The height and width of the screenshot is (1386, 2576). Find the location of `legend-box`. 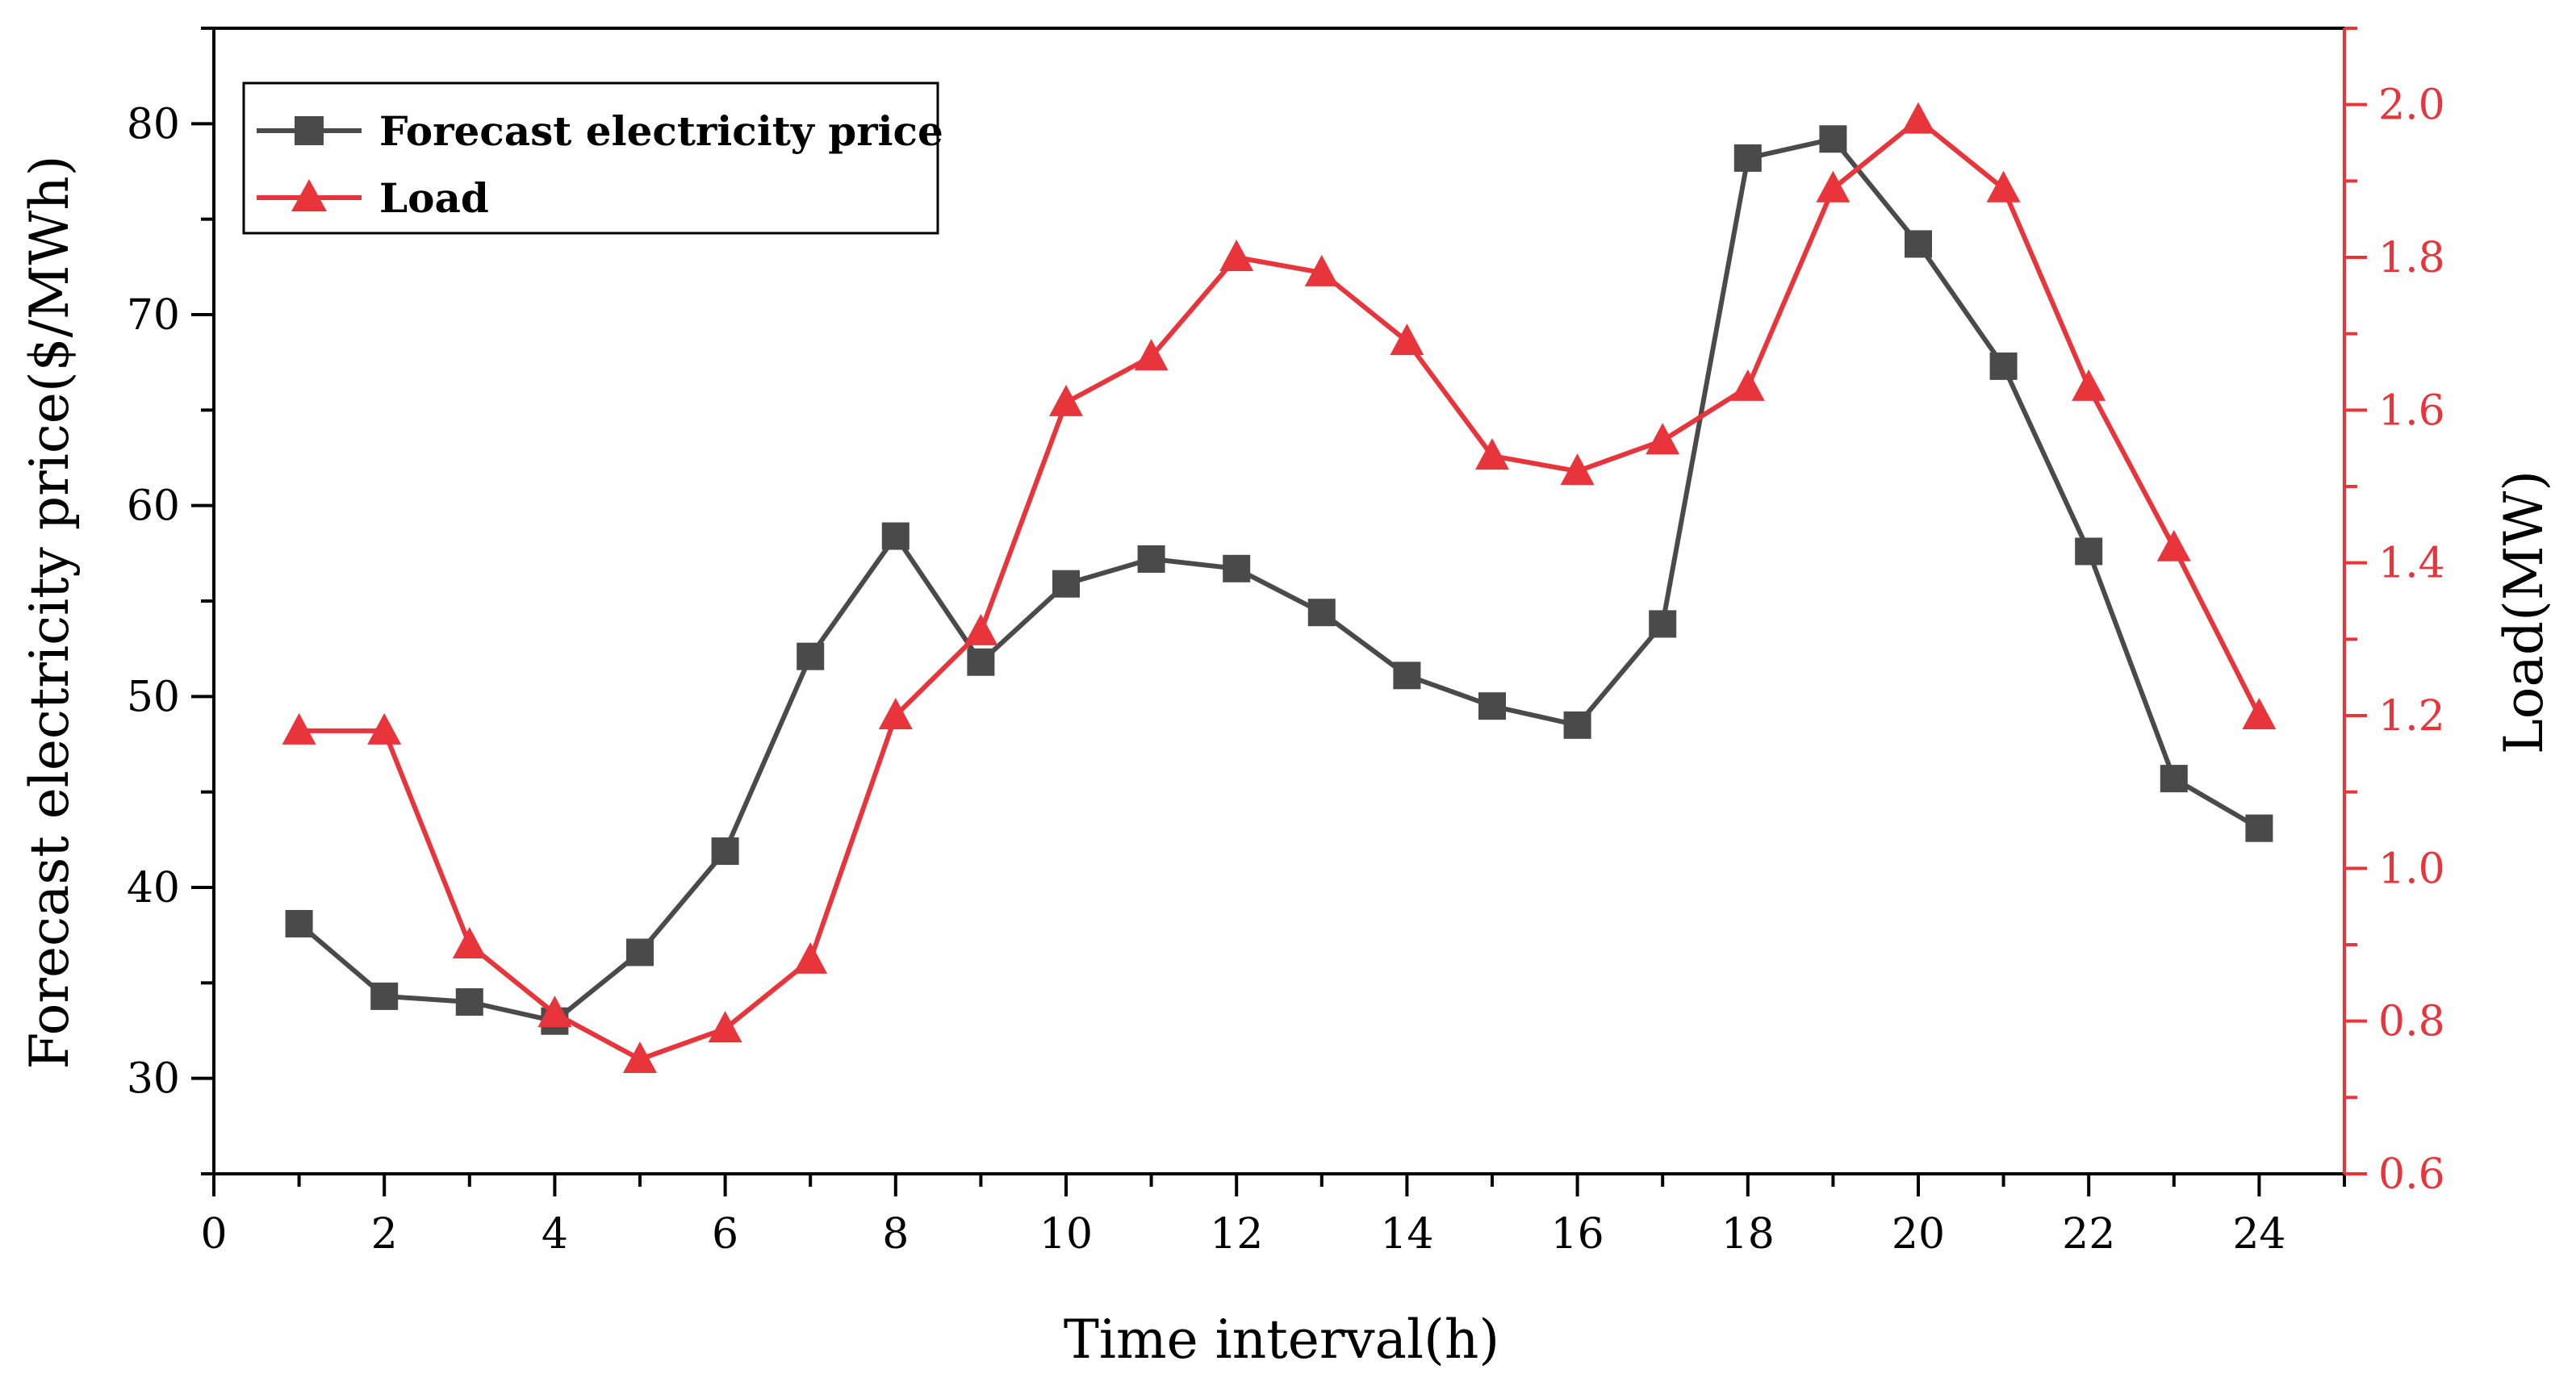

legend-box is located at coordinates (590, 158).